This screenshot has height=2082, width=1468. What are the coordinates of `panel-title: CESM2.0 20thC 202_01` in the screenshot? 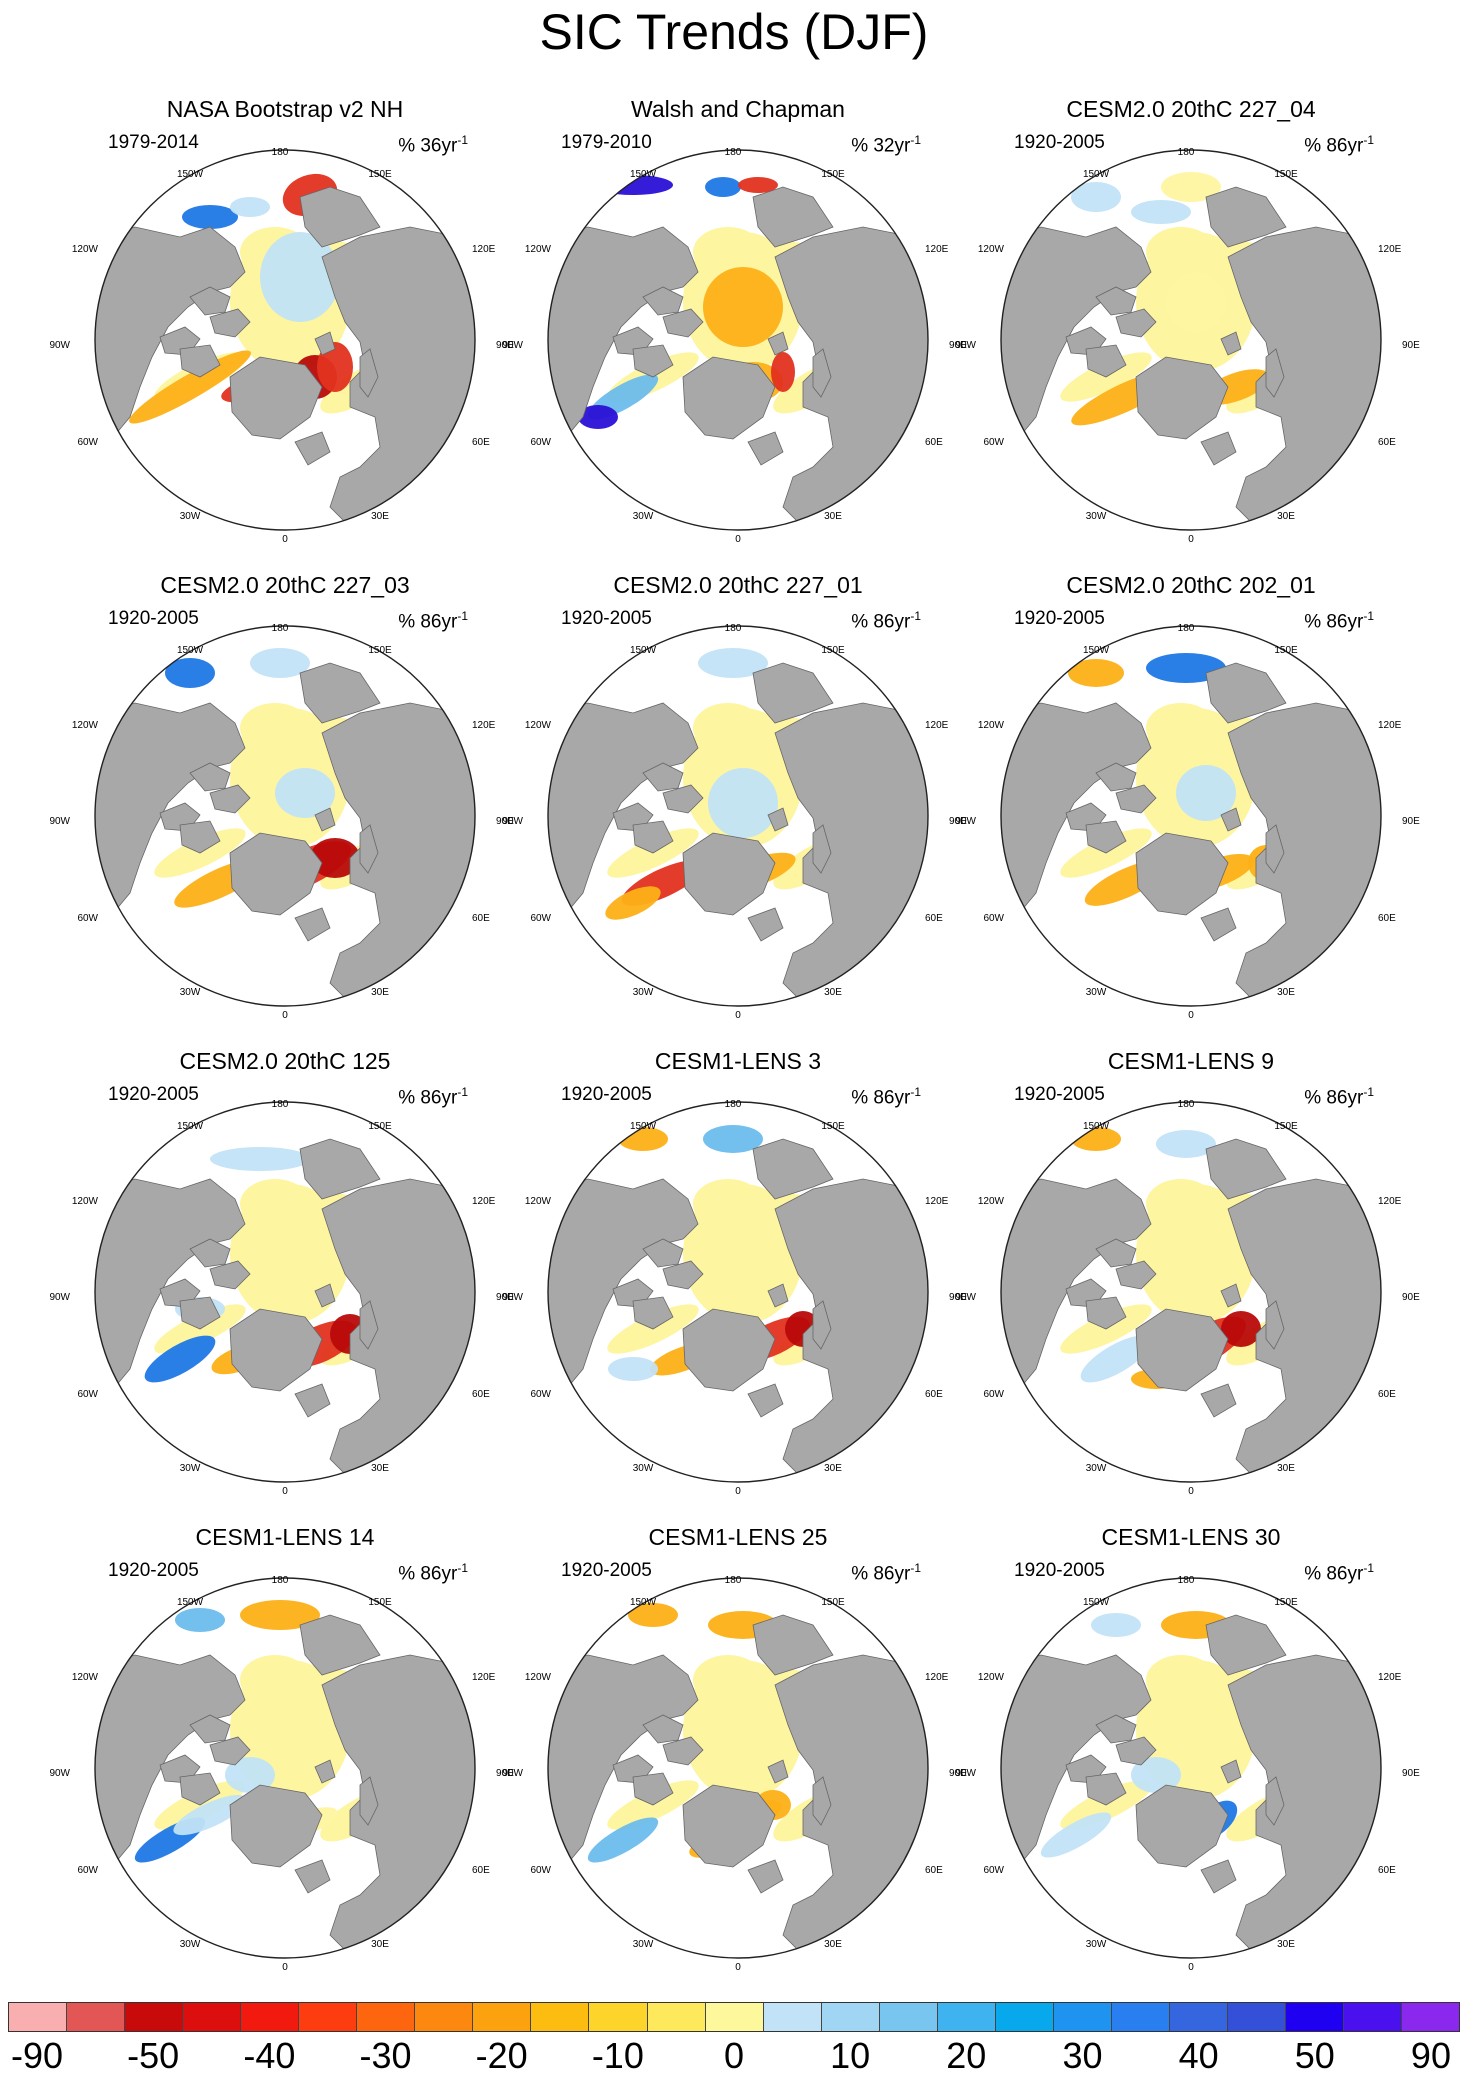 It's located at (1191, 585).